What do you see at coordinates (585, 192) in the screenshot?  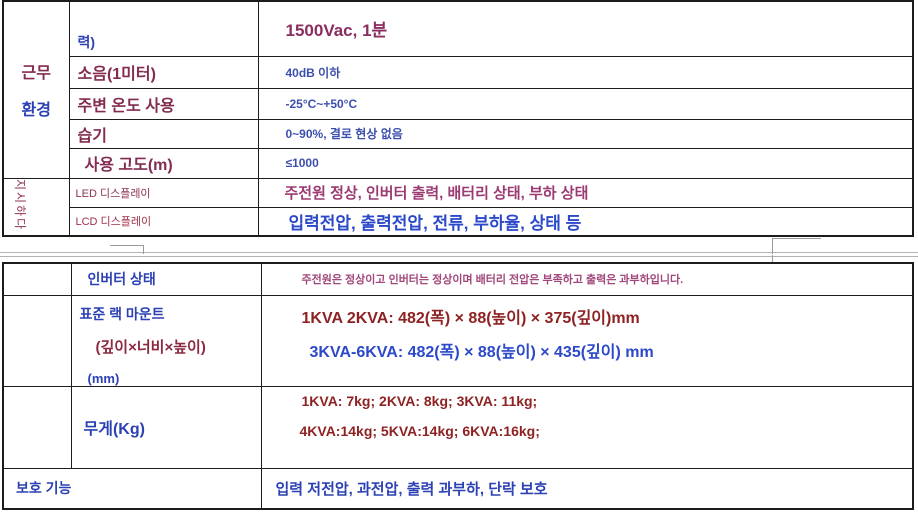 I see `led-display-value: 주전원 정상, 인버터 출력, 배터리 상태, 부하 상태` at bounding box center [585, 192].